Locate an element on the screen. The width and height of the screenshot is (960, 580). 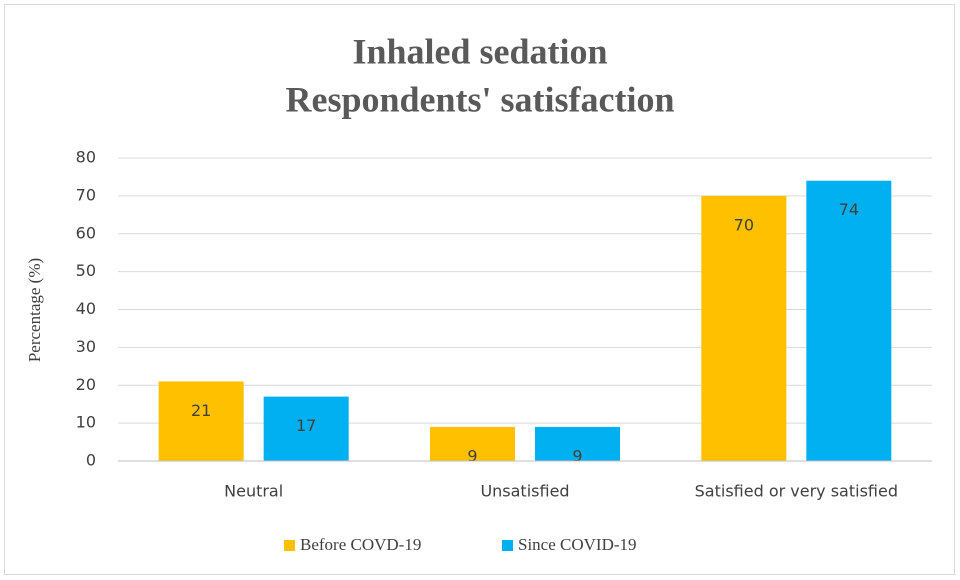
chart-title: Respondents' satisfaction is located at coordinates (479, 99).